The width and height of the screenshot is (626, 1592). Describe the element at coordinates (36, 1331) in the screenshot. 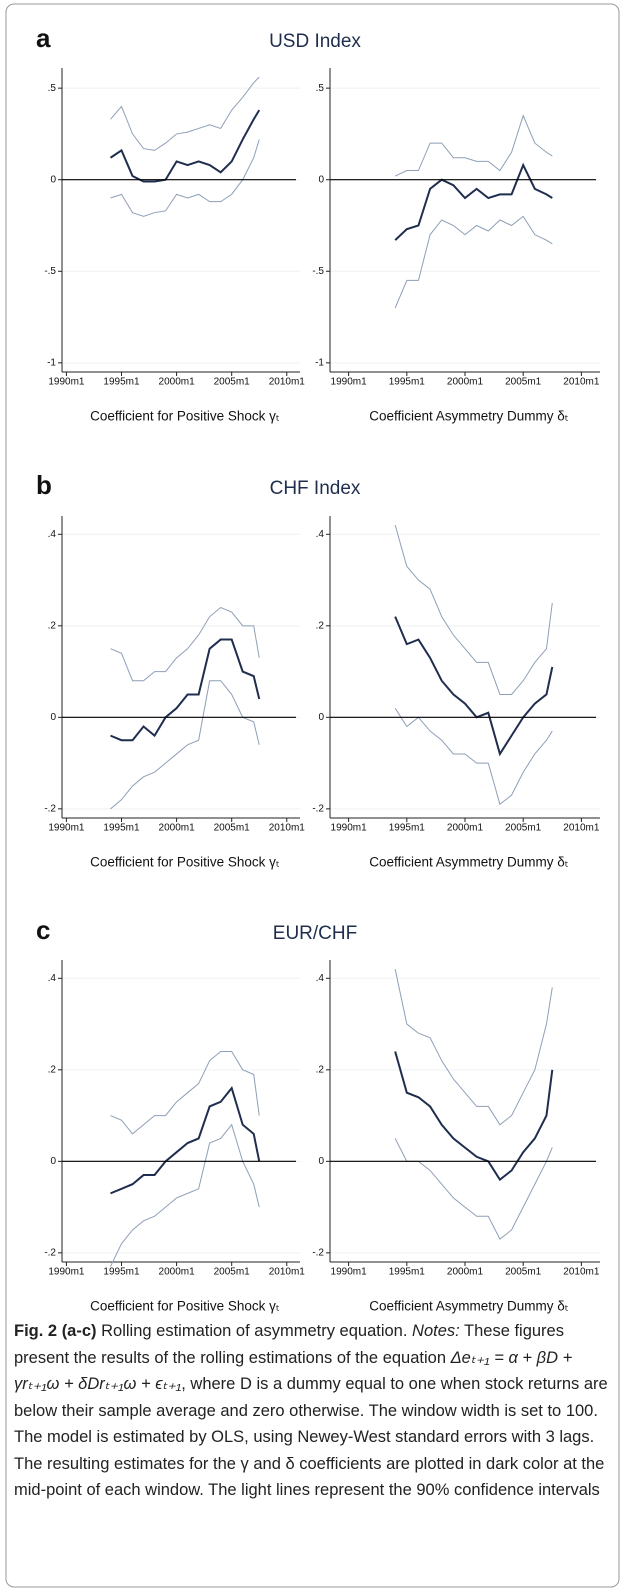

I see `caption-label: Fig. 2` at that location.